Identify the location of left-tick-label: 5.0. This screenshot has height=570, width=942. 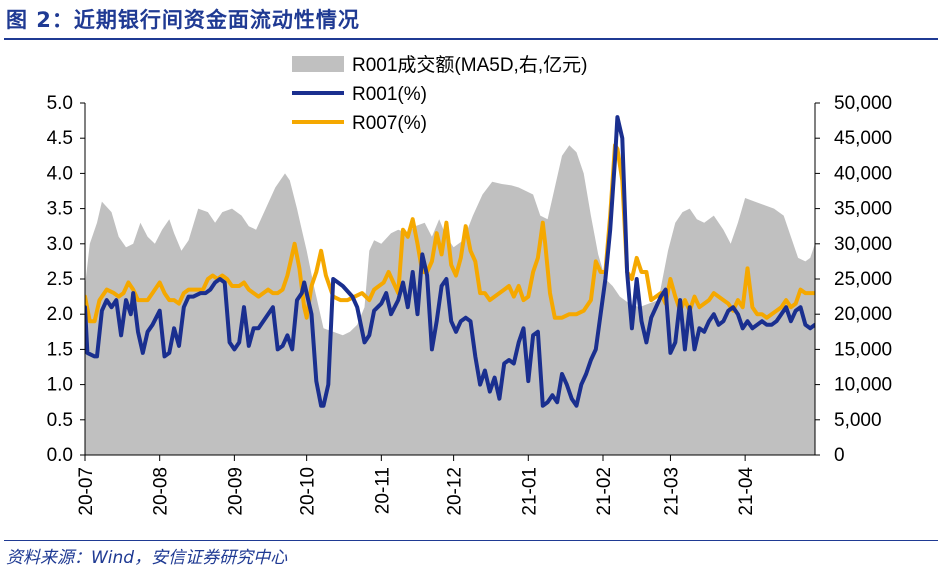
(60, 103).